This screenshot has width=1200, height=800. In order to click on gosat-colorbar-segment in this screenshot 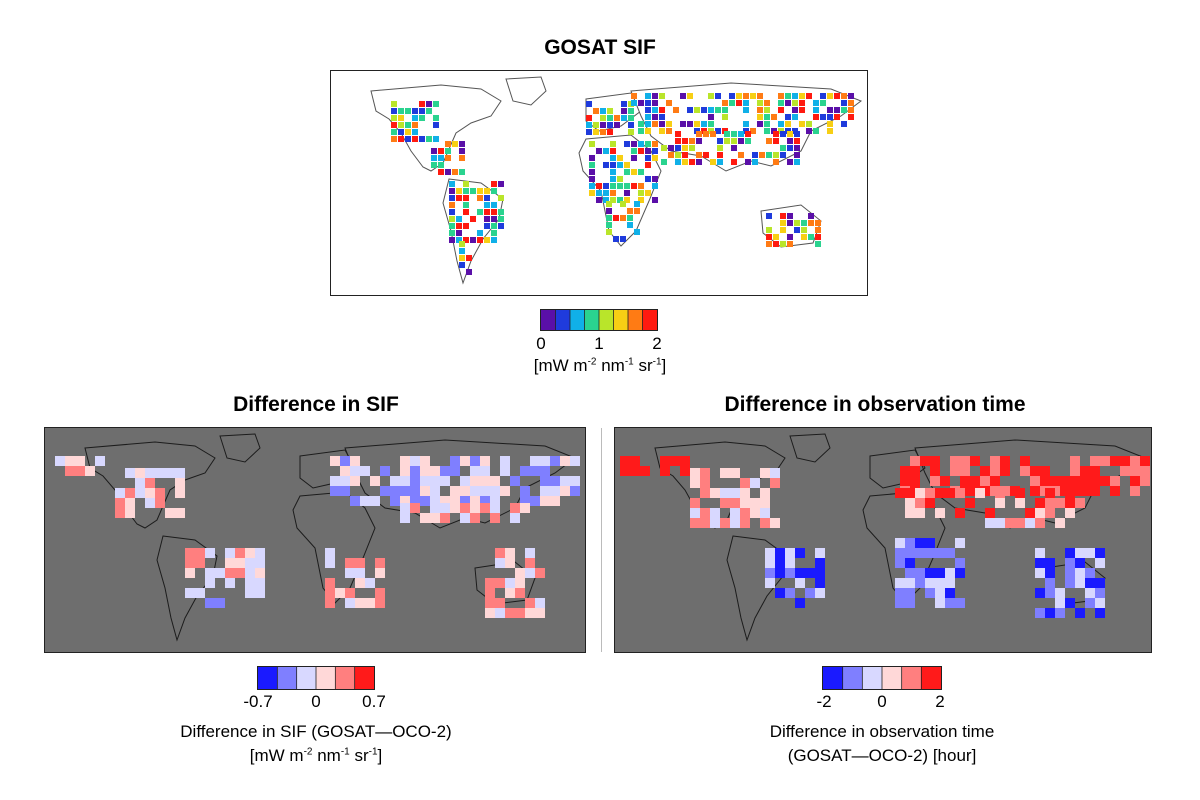, I will do `click(621, 320)`.